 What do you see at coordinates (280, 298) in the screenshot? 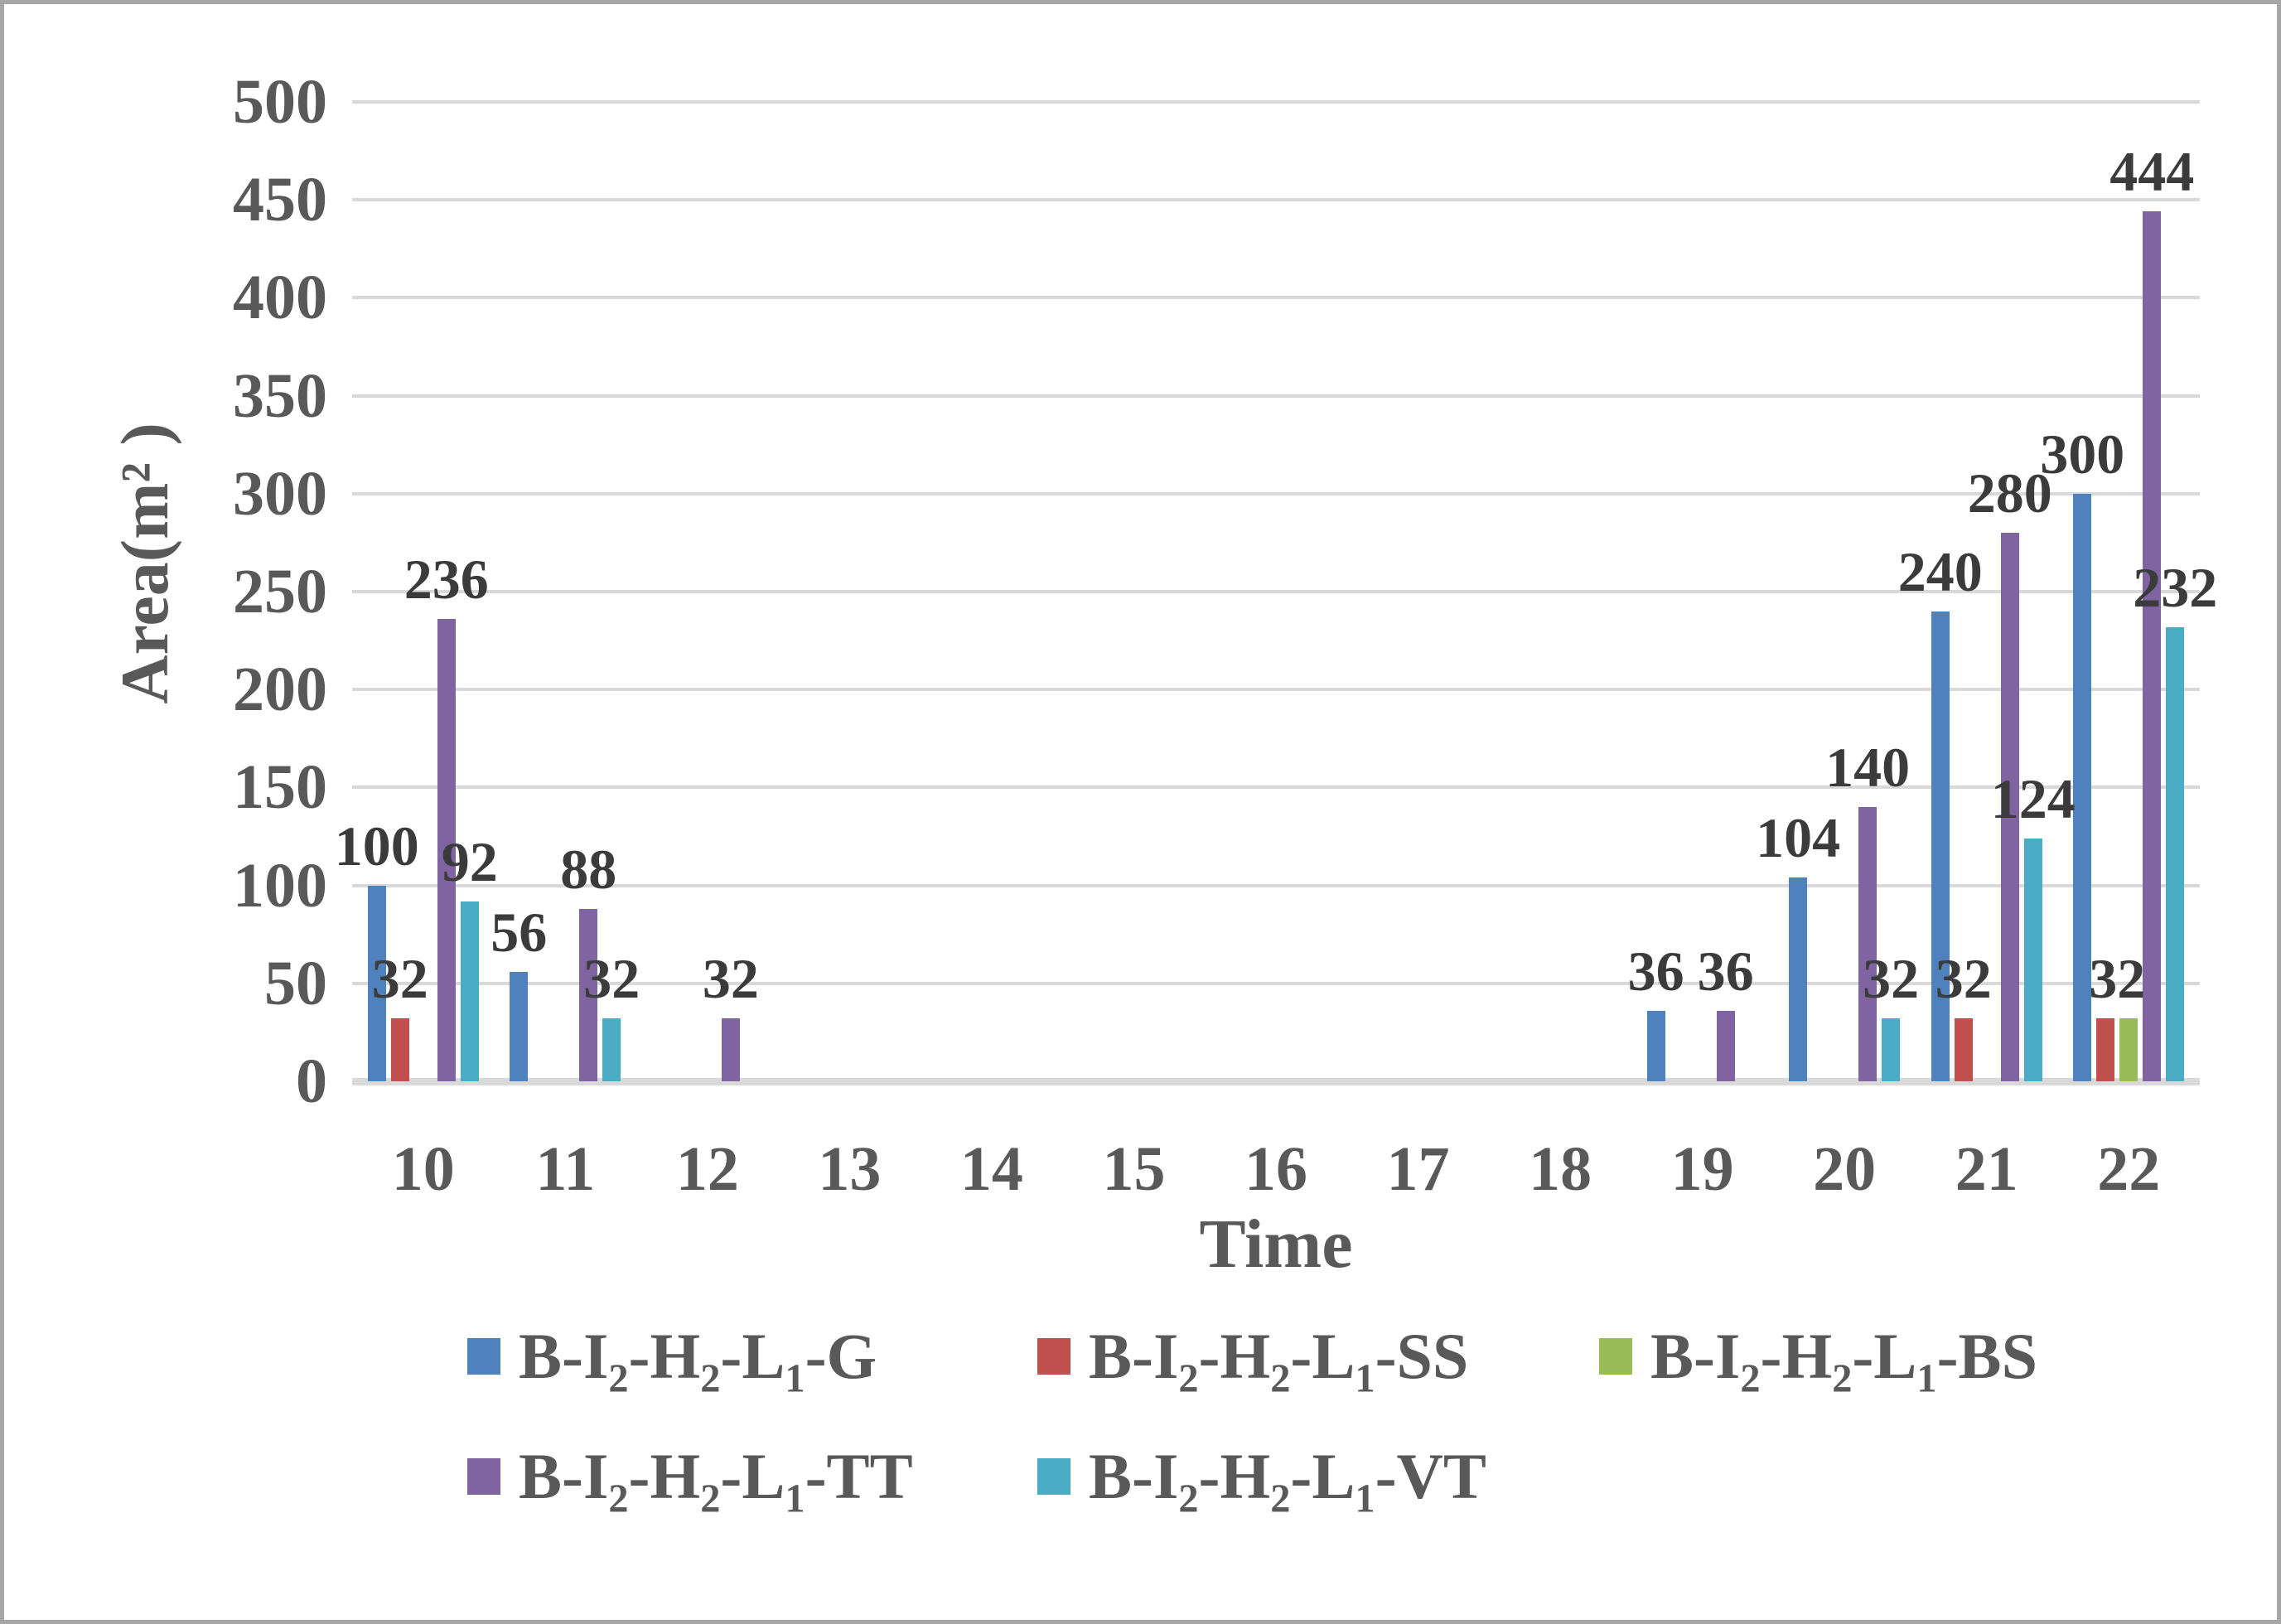
I see `y-tick-label: 400` at bounding box center [280, 298].